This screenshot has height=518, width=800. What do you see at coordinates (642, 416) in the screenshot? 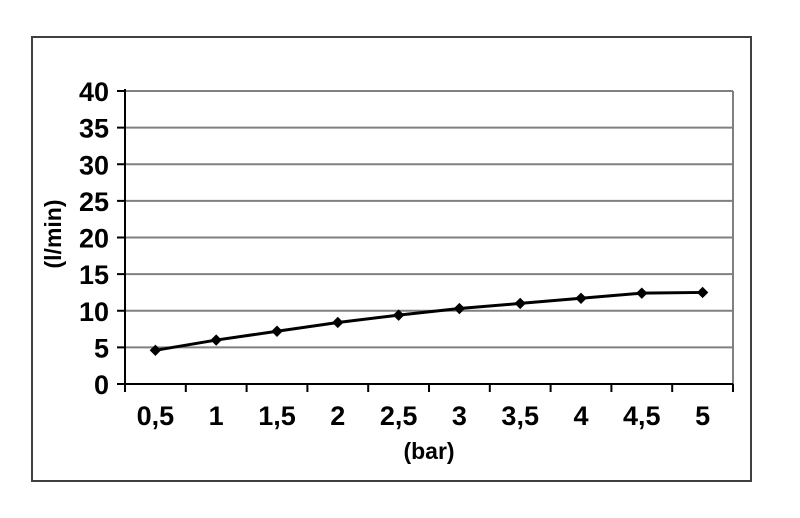
I see `x-tick-label: 4,5` at bounding box center [642, 416].